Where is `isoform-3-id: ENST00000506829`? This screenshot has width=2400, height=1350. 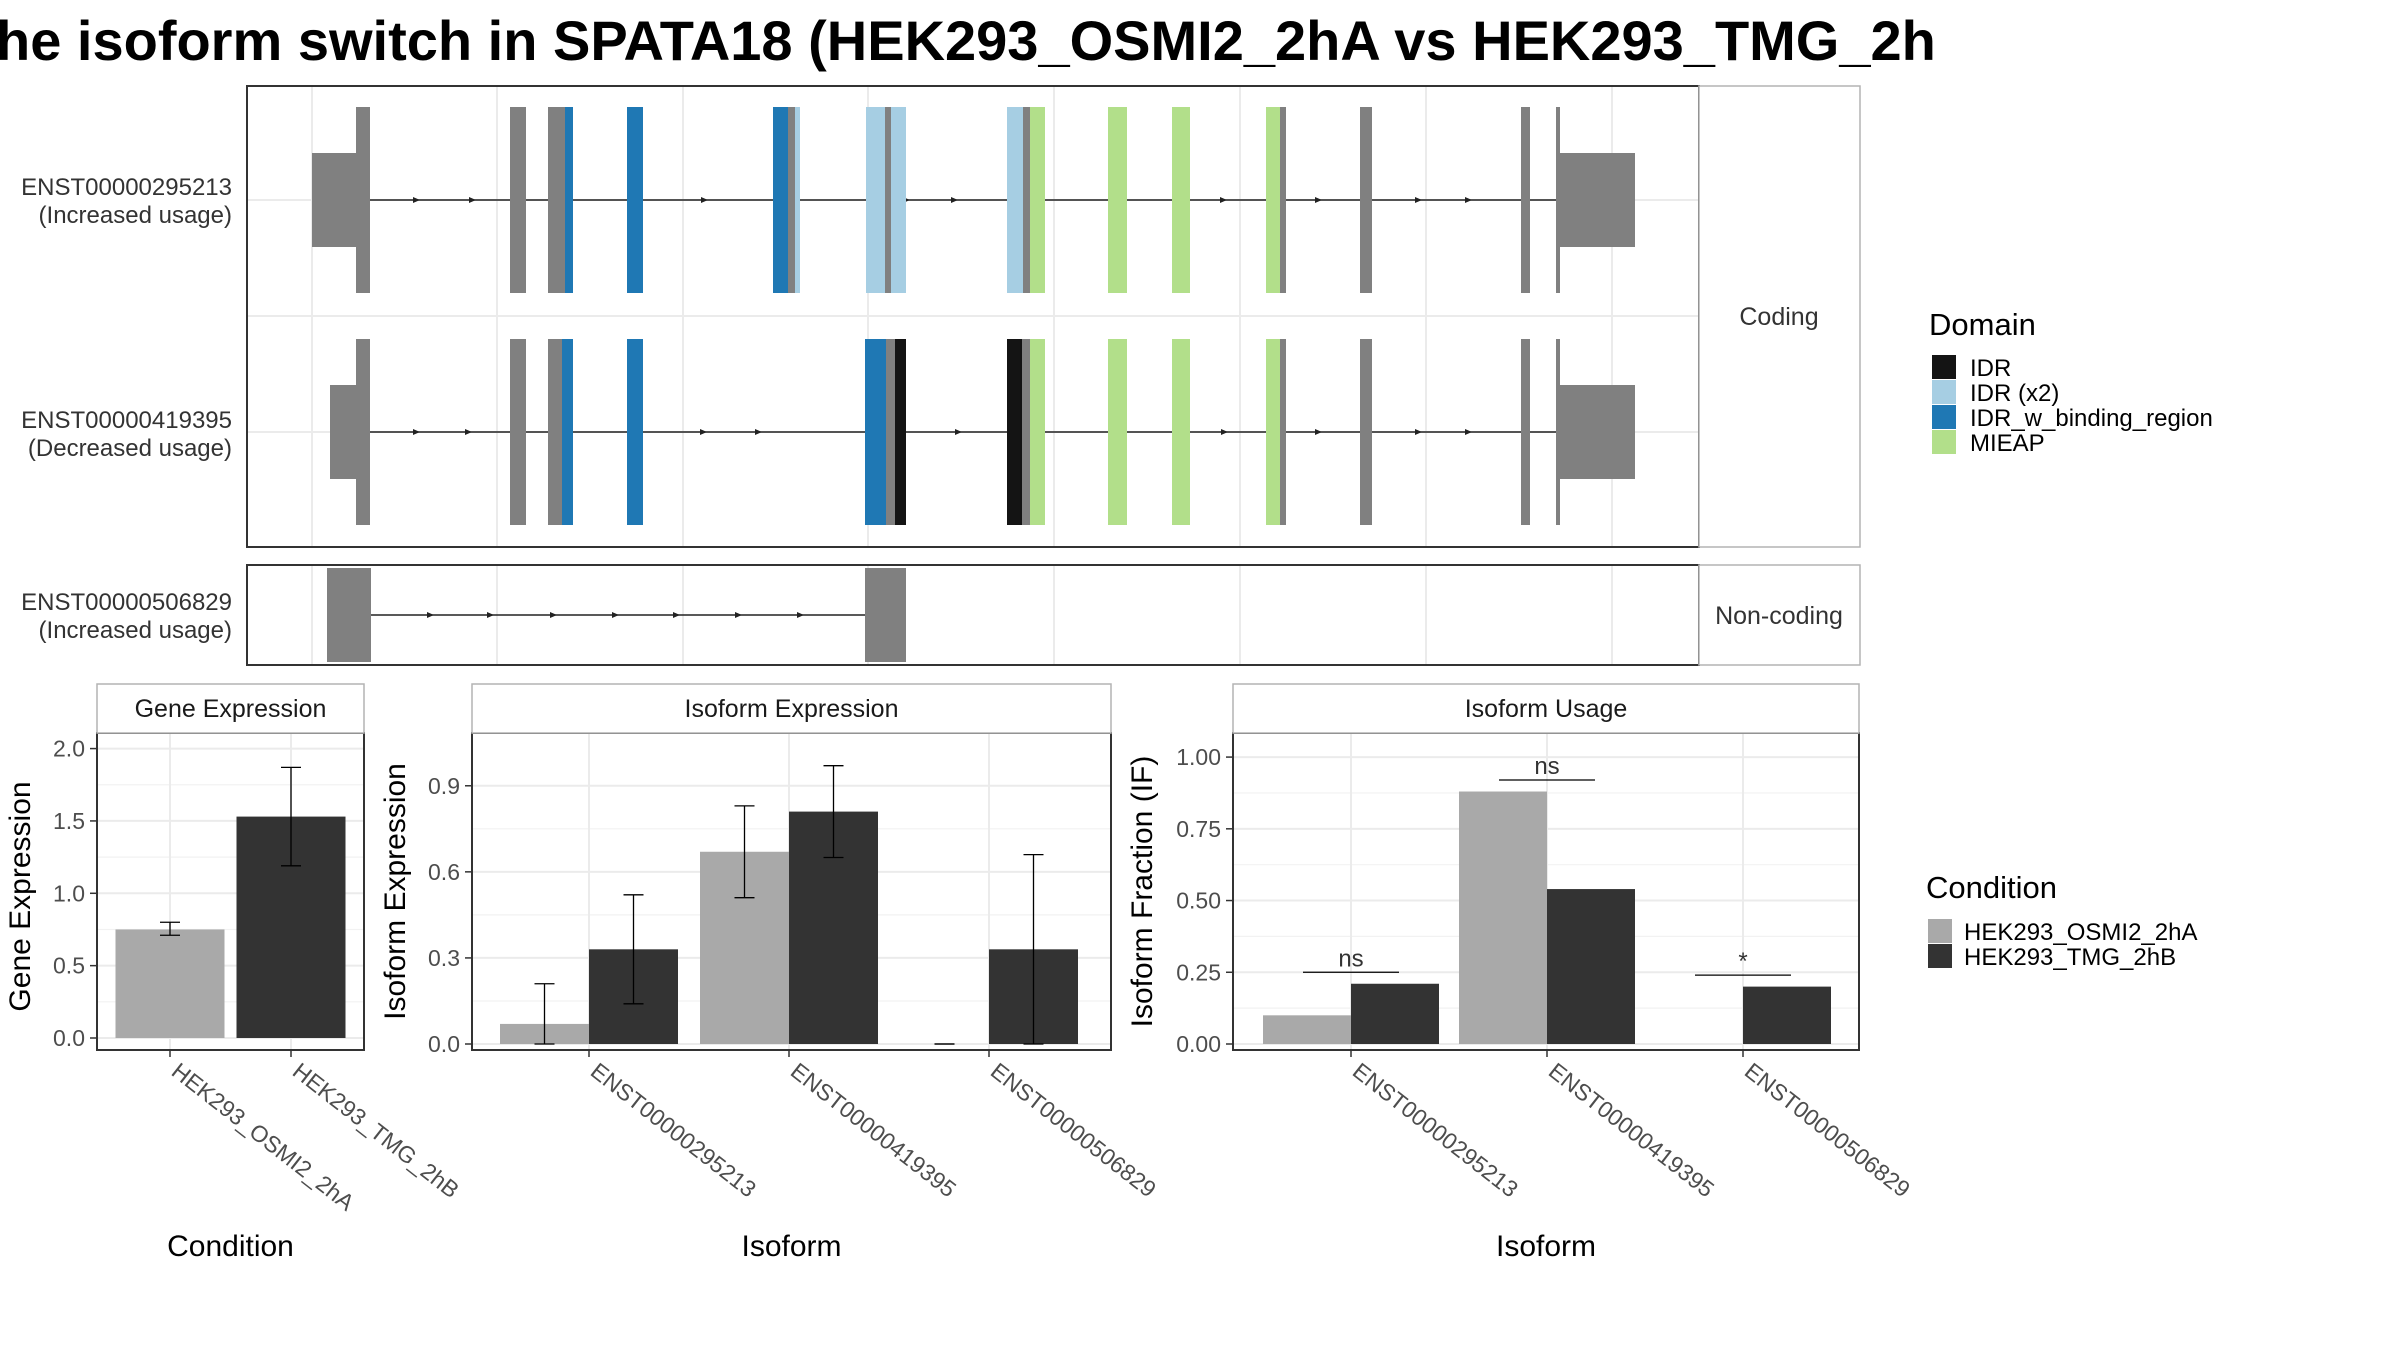
isoform-3-id: ENST00000506829 is located at coordinates (126, 602).